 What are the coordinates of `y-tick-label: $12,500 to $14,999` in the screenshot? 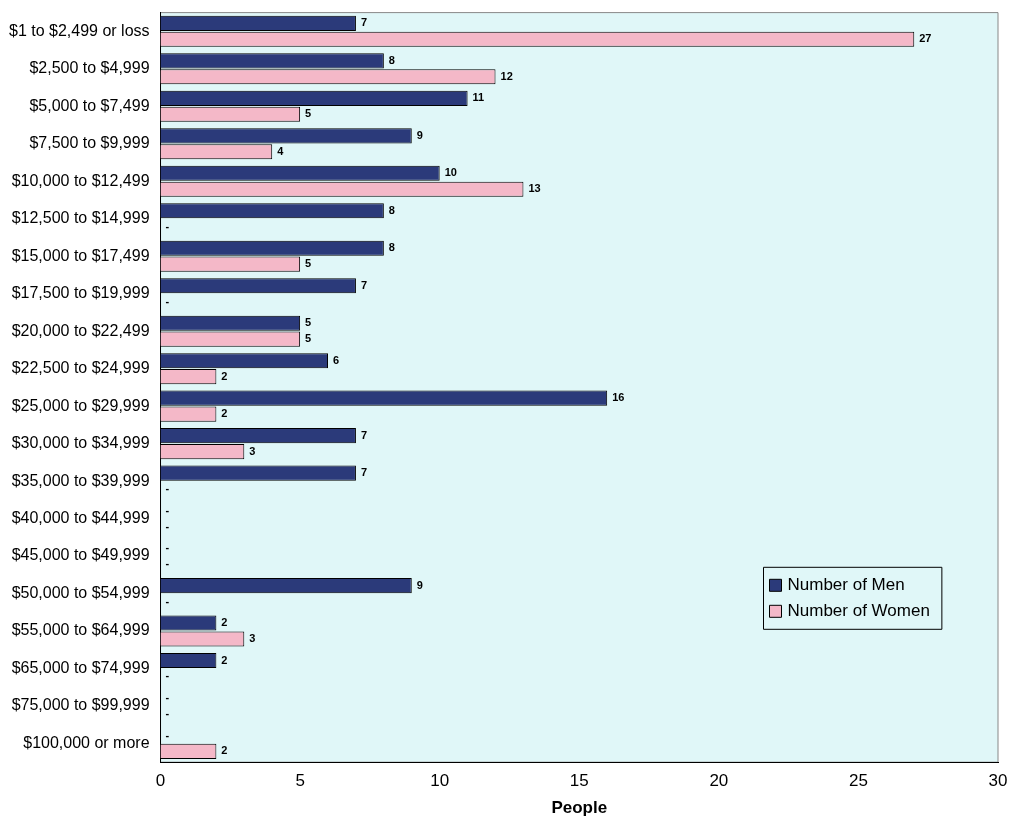 It's located at (80, 218).